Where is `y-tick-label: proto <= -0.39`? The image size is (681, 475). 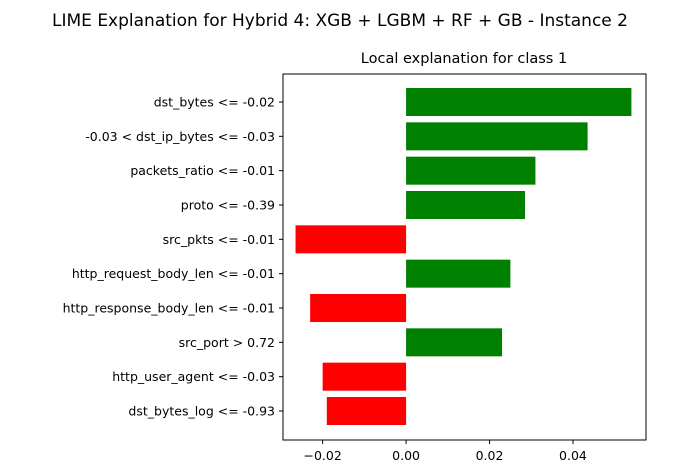
y-tick-label: proto <= -0.39 is located at coordinates (228, 205).